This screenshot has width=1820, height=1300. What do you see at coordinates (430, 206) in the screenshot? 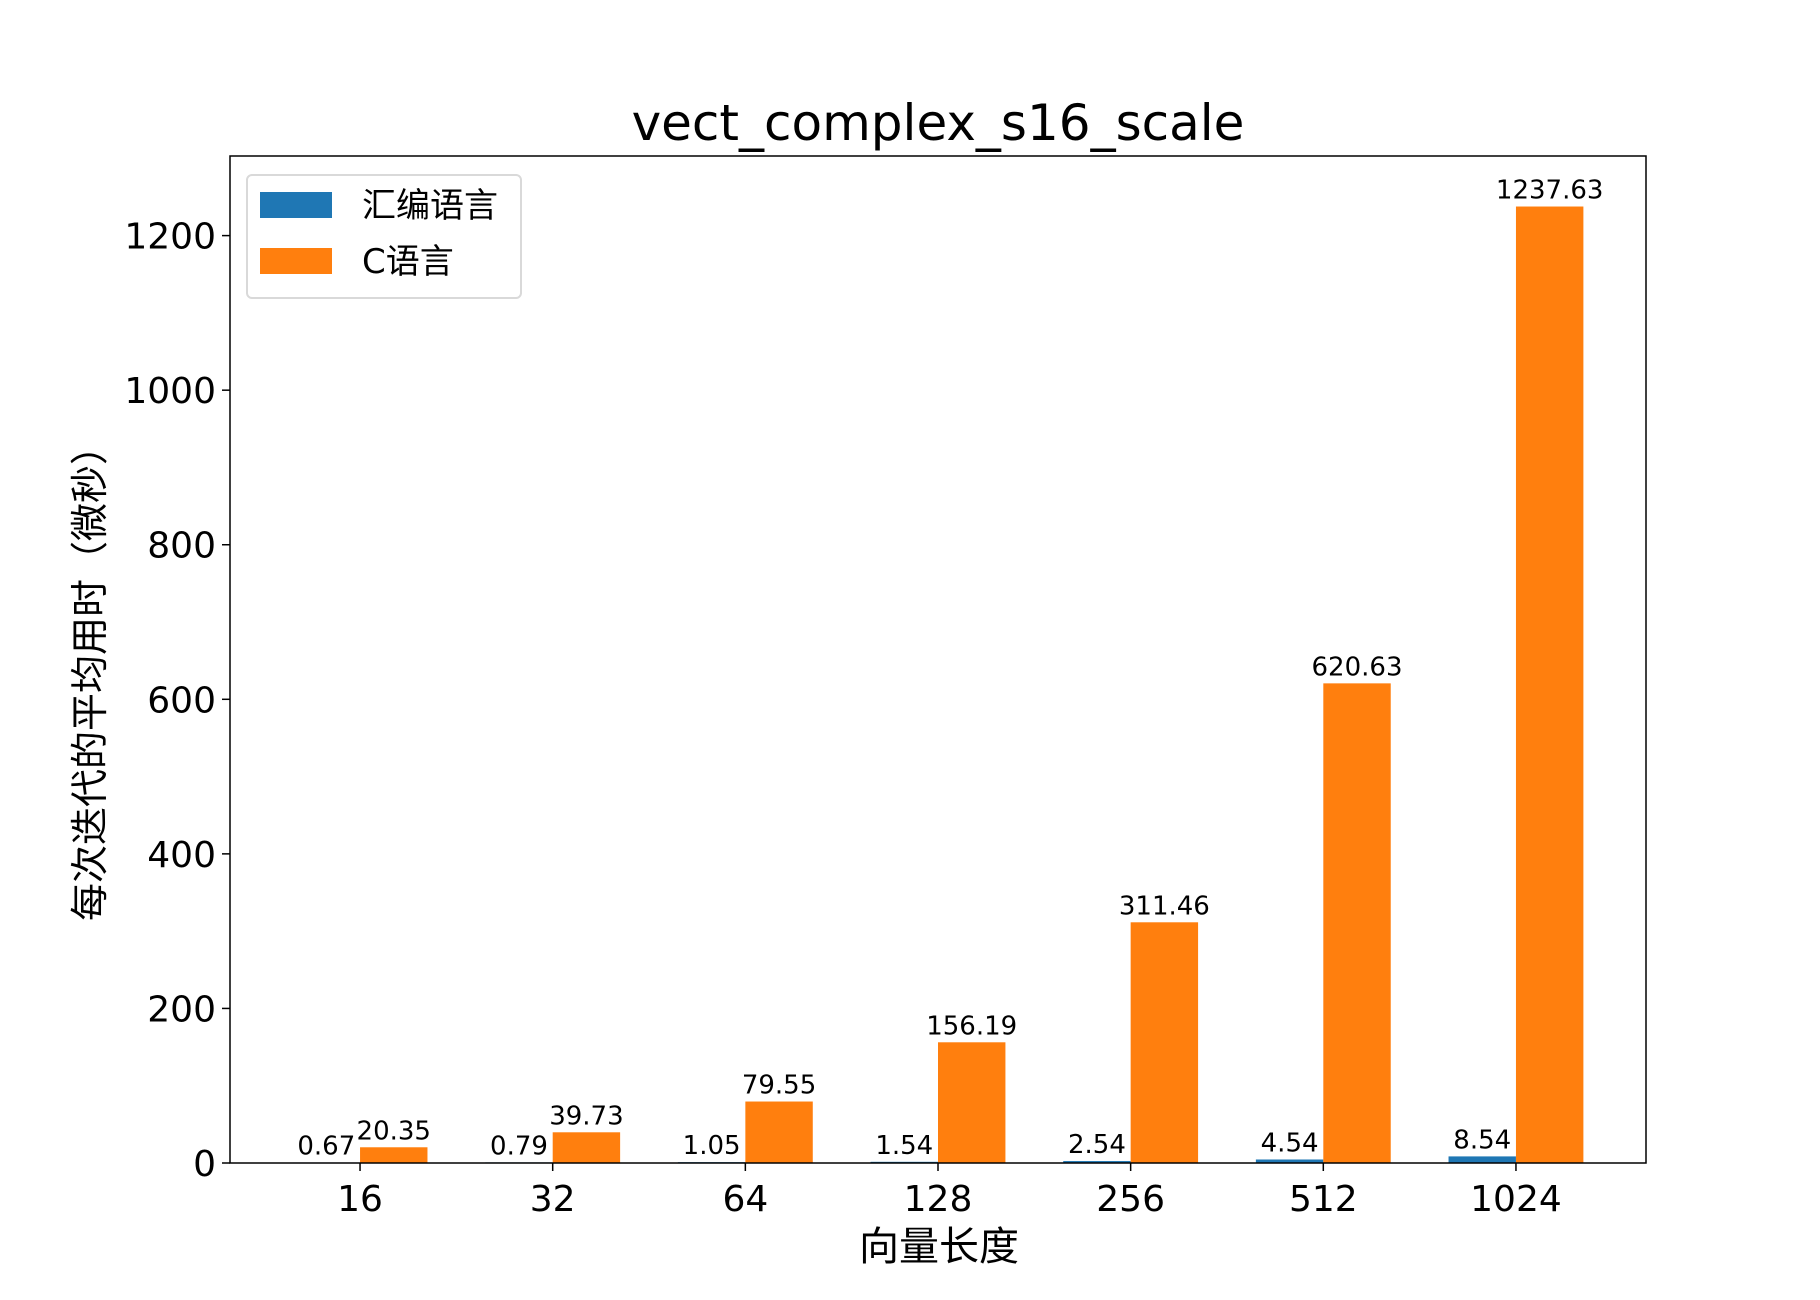
I see `legend-label: 汇编语言` at bounding box center [430, 206].